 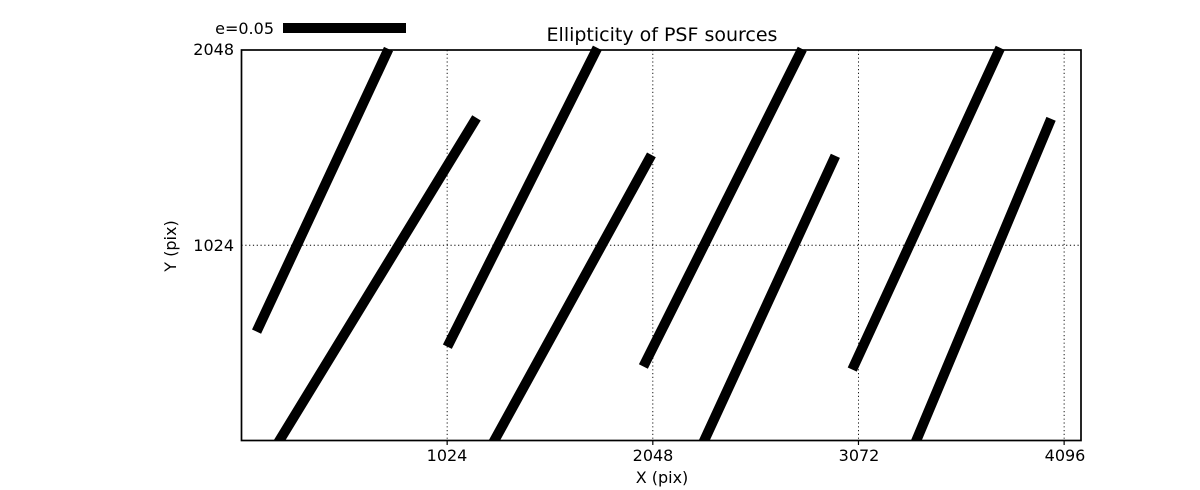 I want to click on y-axis-label: Y (pix), so click(x=170, y=246).